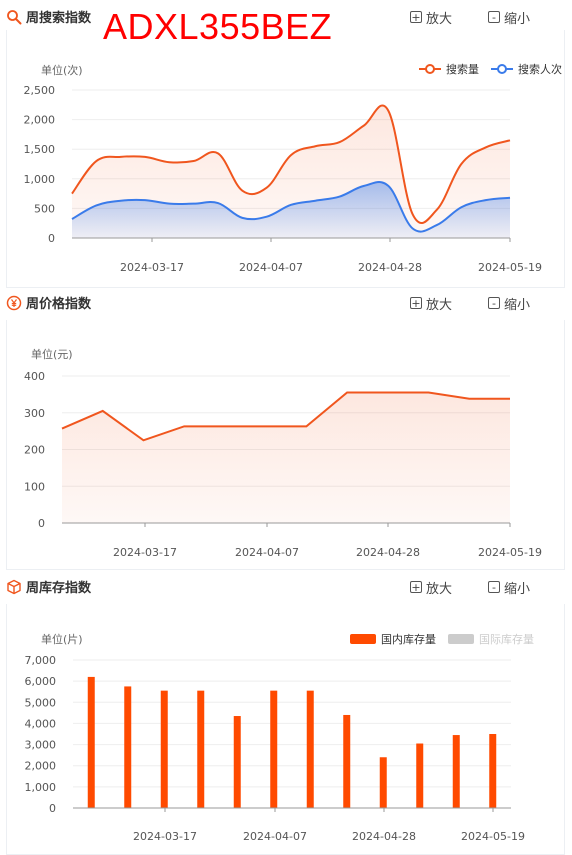 The image size is (572, 855). Describe the element at coordinates (14, 587) in the screenshot. I see `box-icon` at that location.